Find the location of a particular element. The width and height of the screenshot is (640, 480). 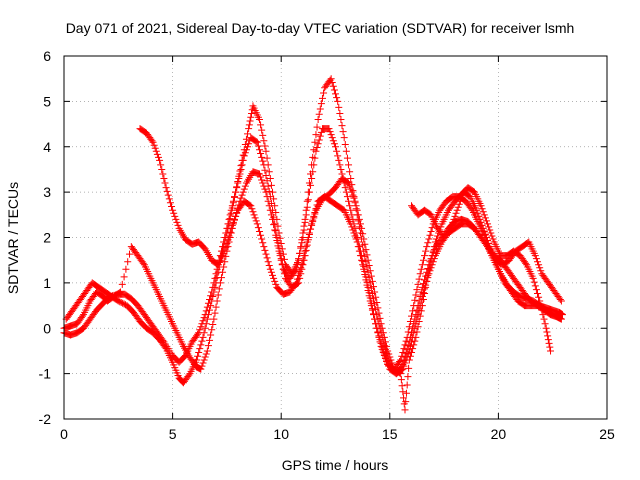

y-tick-label: 4 is located at coordinates (47, 147).